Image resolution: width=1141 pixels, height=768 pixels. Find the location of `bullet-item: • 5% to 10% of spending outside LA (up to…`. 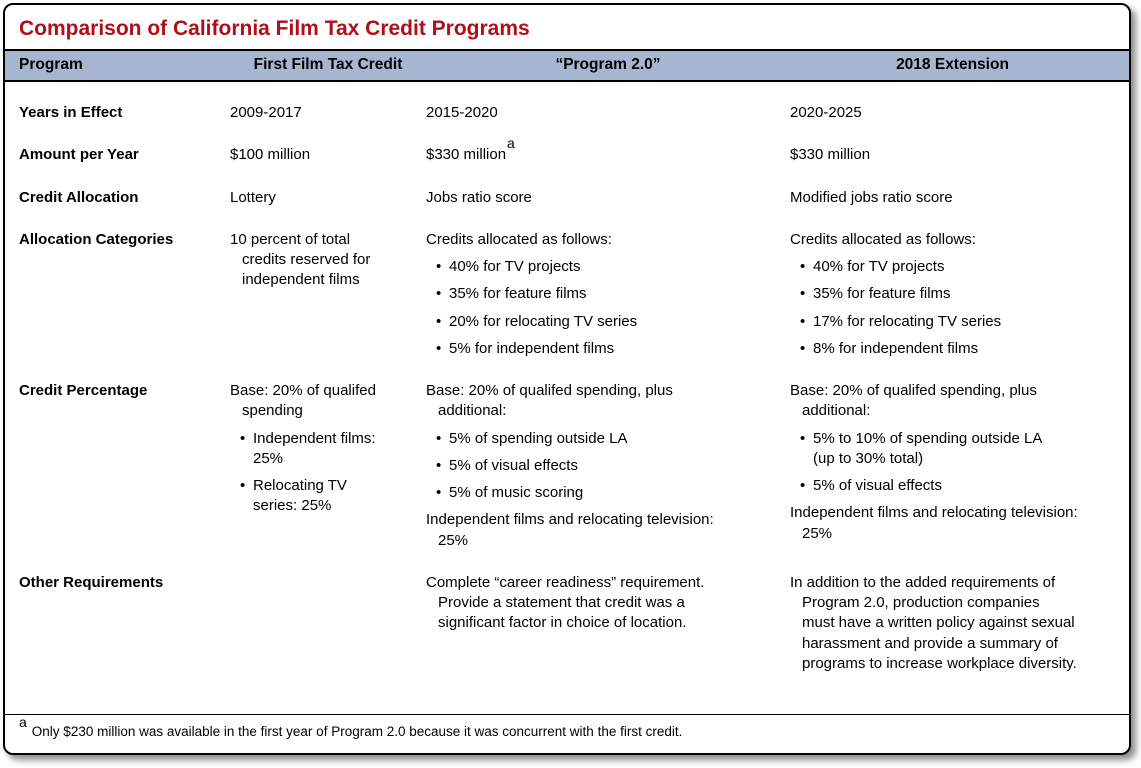

bullet-item: • 5% to 10% of spending outside LA (up to… is located at coordinates (946, 449).